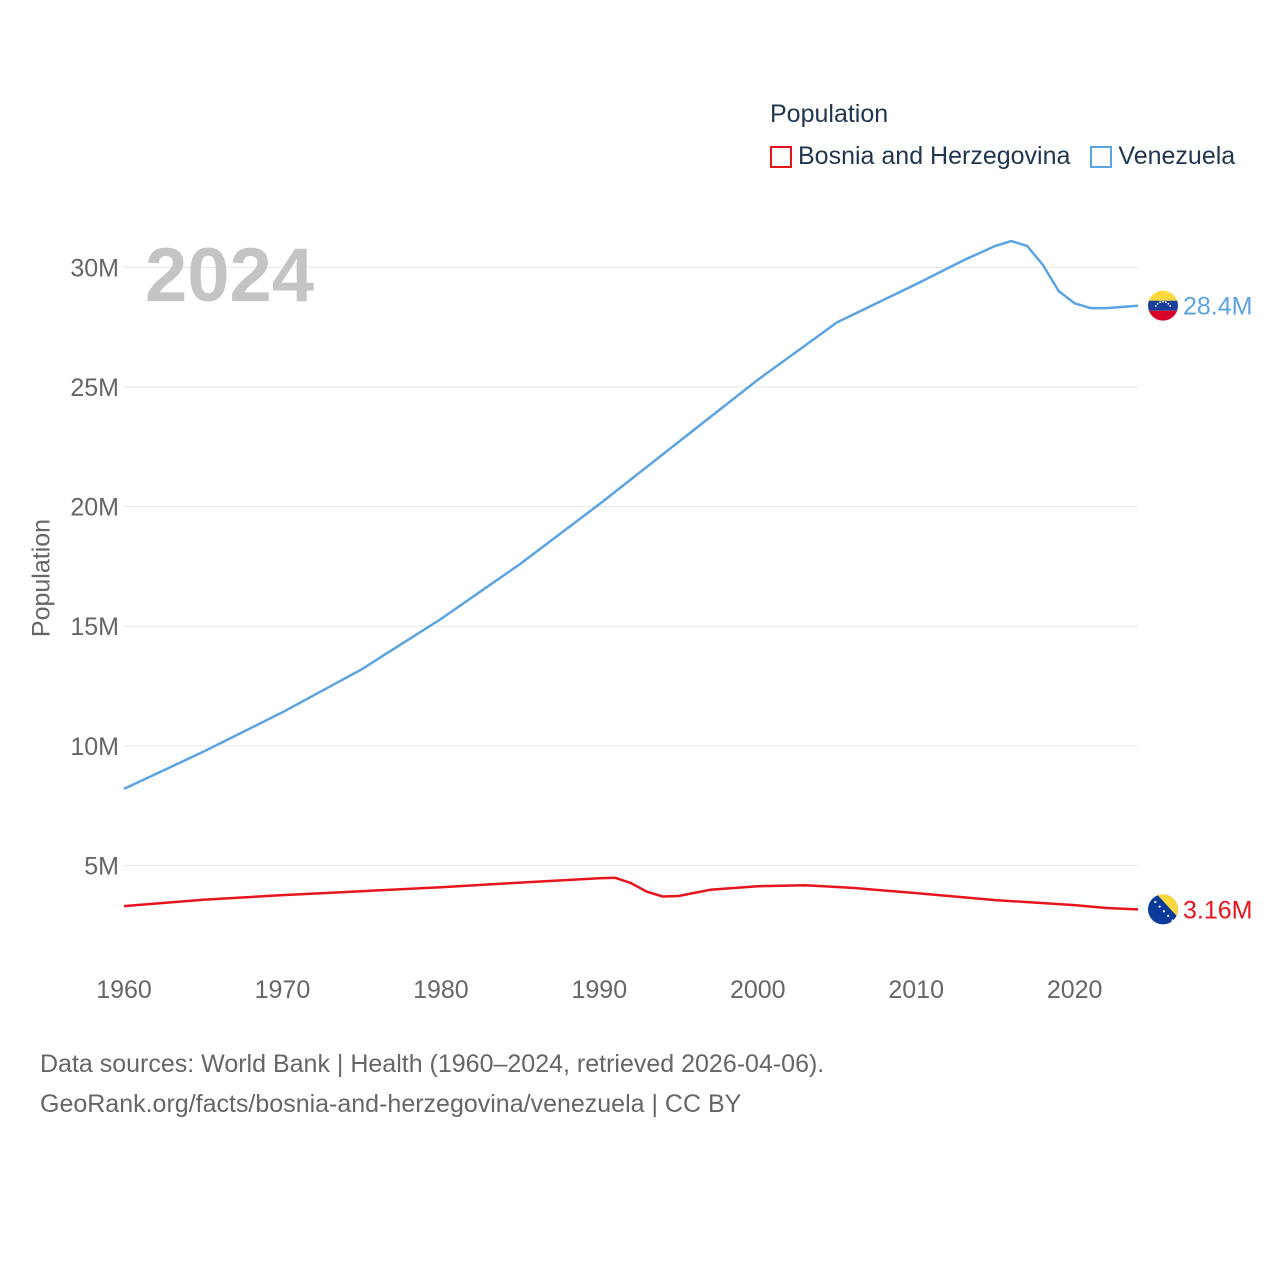 This screenshot has height=1280, width=1280. What do you see at coordinates (94, 627) in the screenshot?
I see `y-tick-label: 15M` at bounding box center [94, 627].